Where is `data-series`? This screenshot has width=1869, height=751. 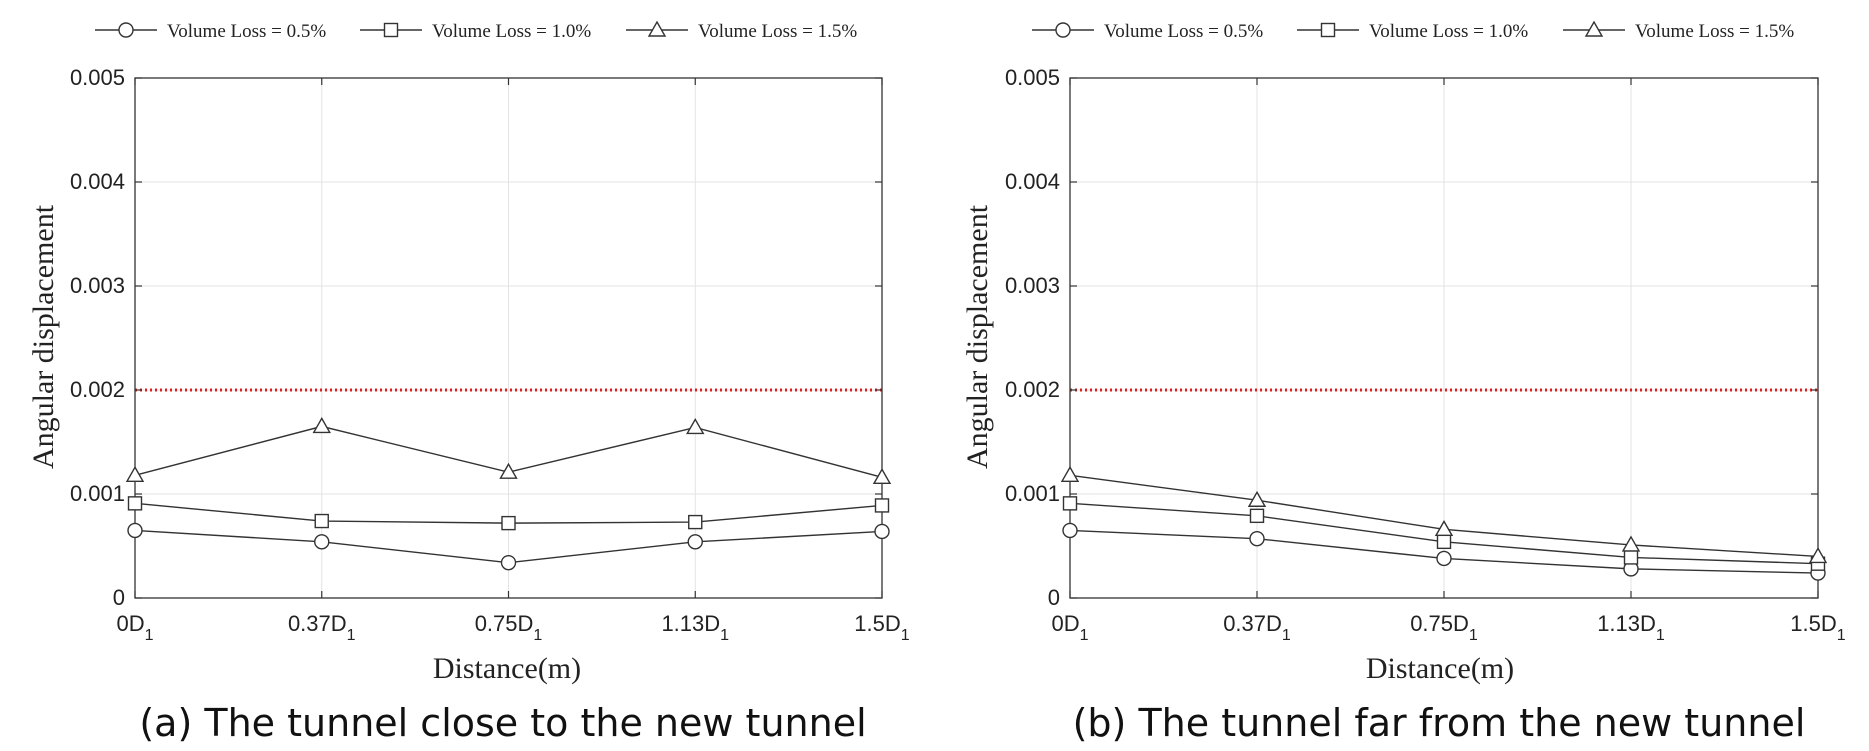
data-series is located at coordinates (508, 493).